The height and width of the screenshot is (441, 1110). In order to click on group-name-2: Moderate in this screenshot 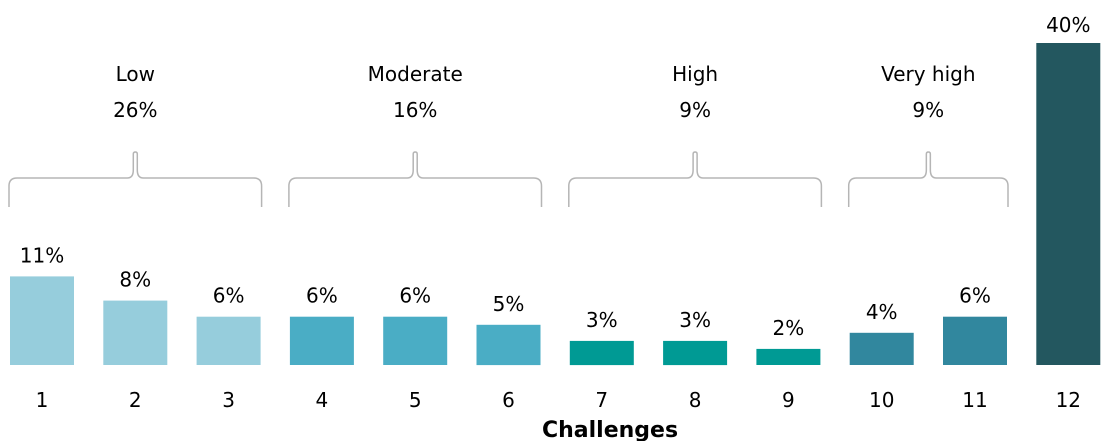, I will do `click(415, 74)`.